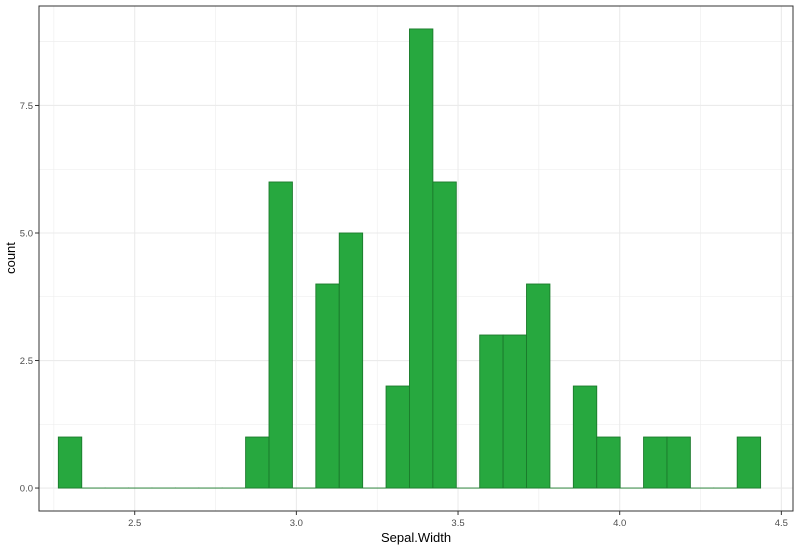 This screenshot has width=800, height=554. What do you see at coordinates (26, 233) in the screenshot?
I see `y-tick-label: 5.0` at bounding box center [26, 233].